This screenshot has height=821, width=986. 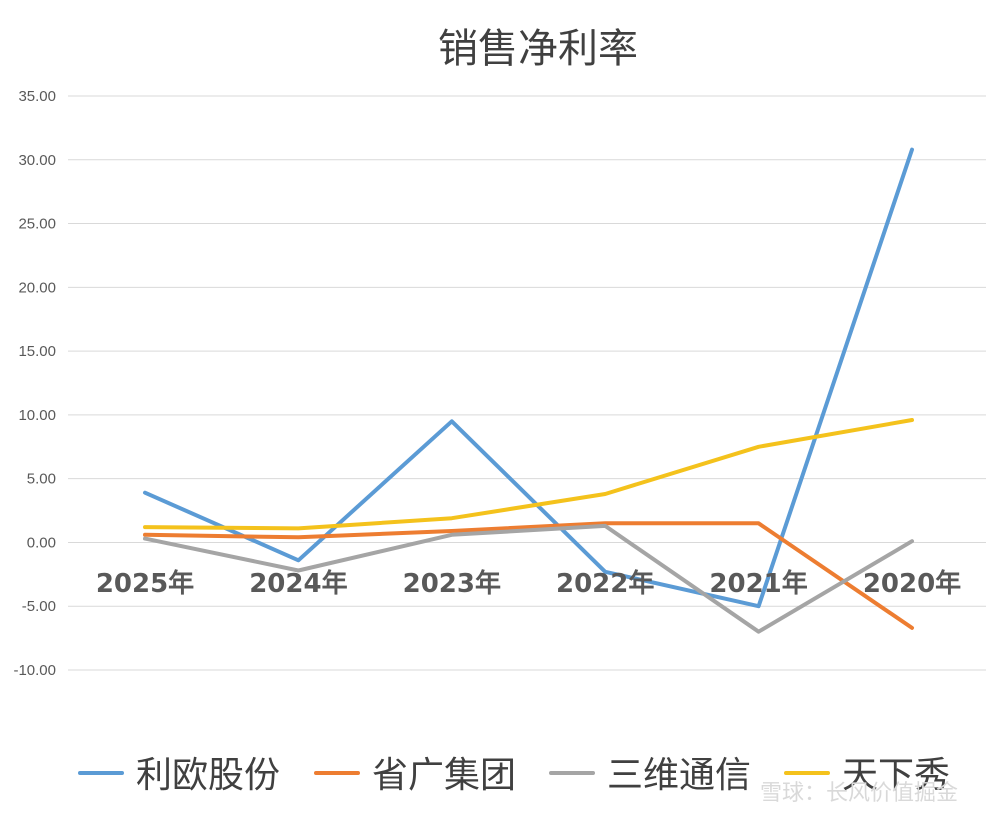 I want to click on y-tick-label: 35.00, so click(x=37, y=96).